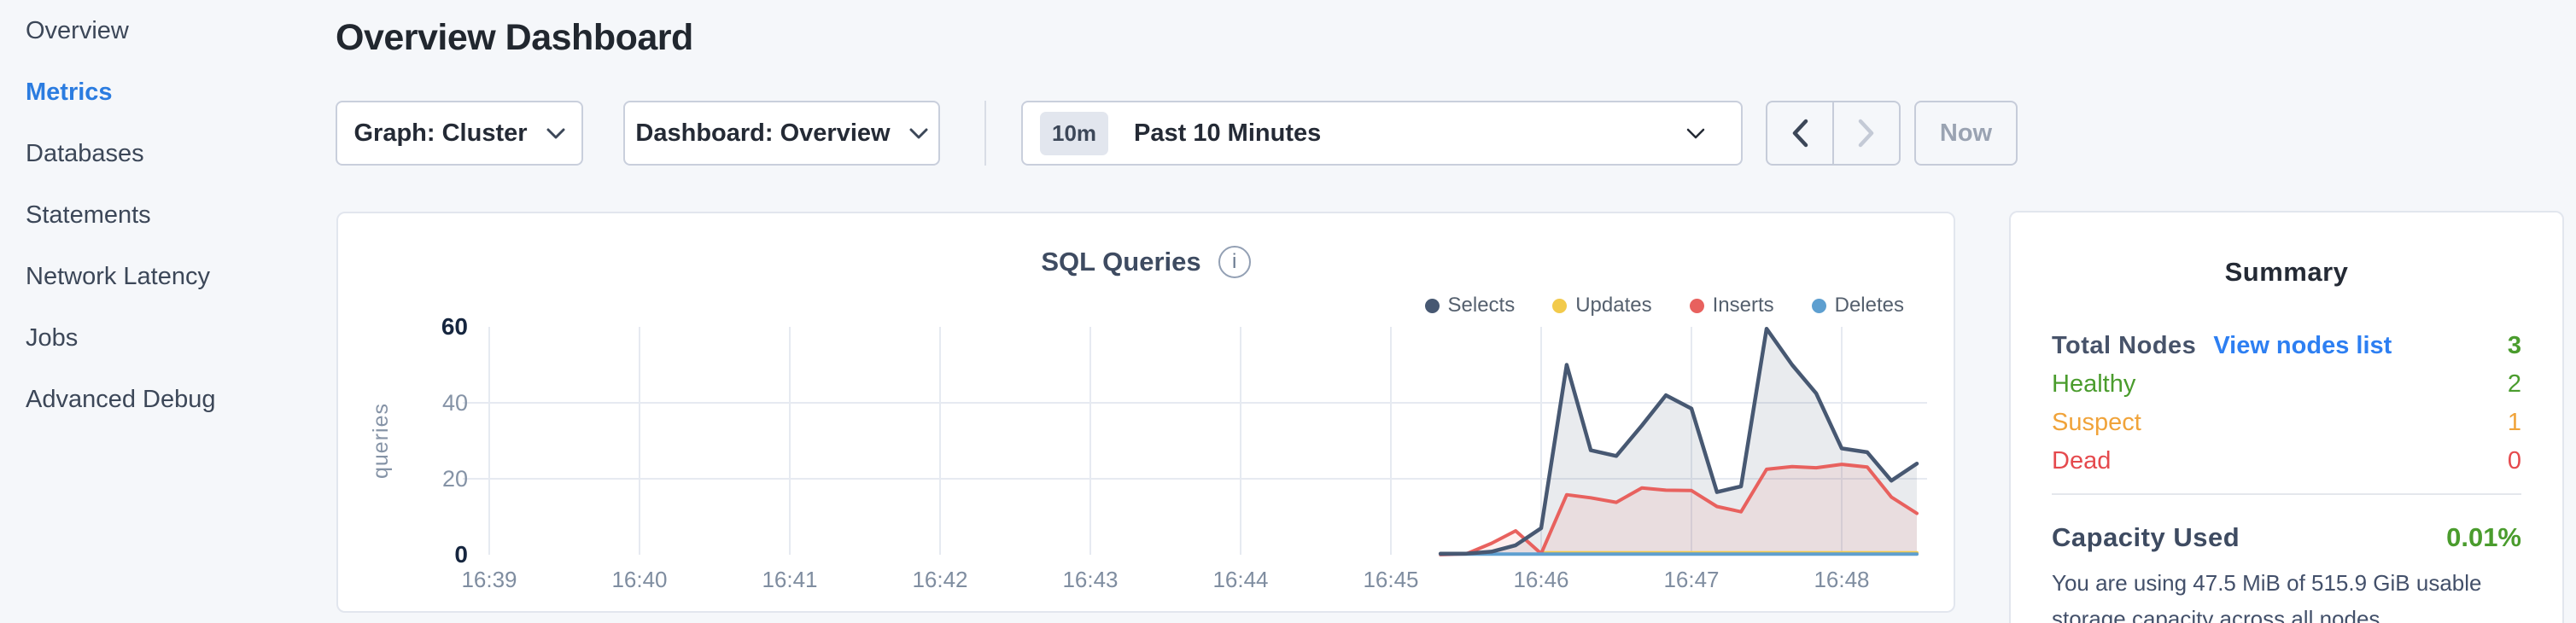 The image size is (2576, 623). Describe the element at coordinates (939, 579) in the screenshot. I see `x-tick-label: 16:42` at that location.